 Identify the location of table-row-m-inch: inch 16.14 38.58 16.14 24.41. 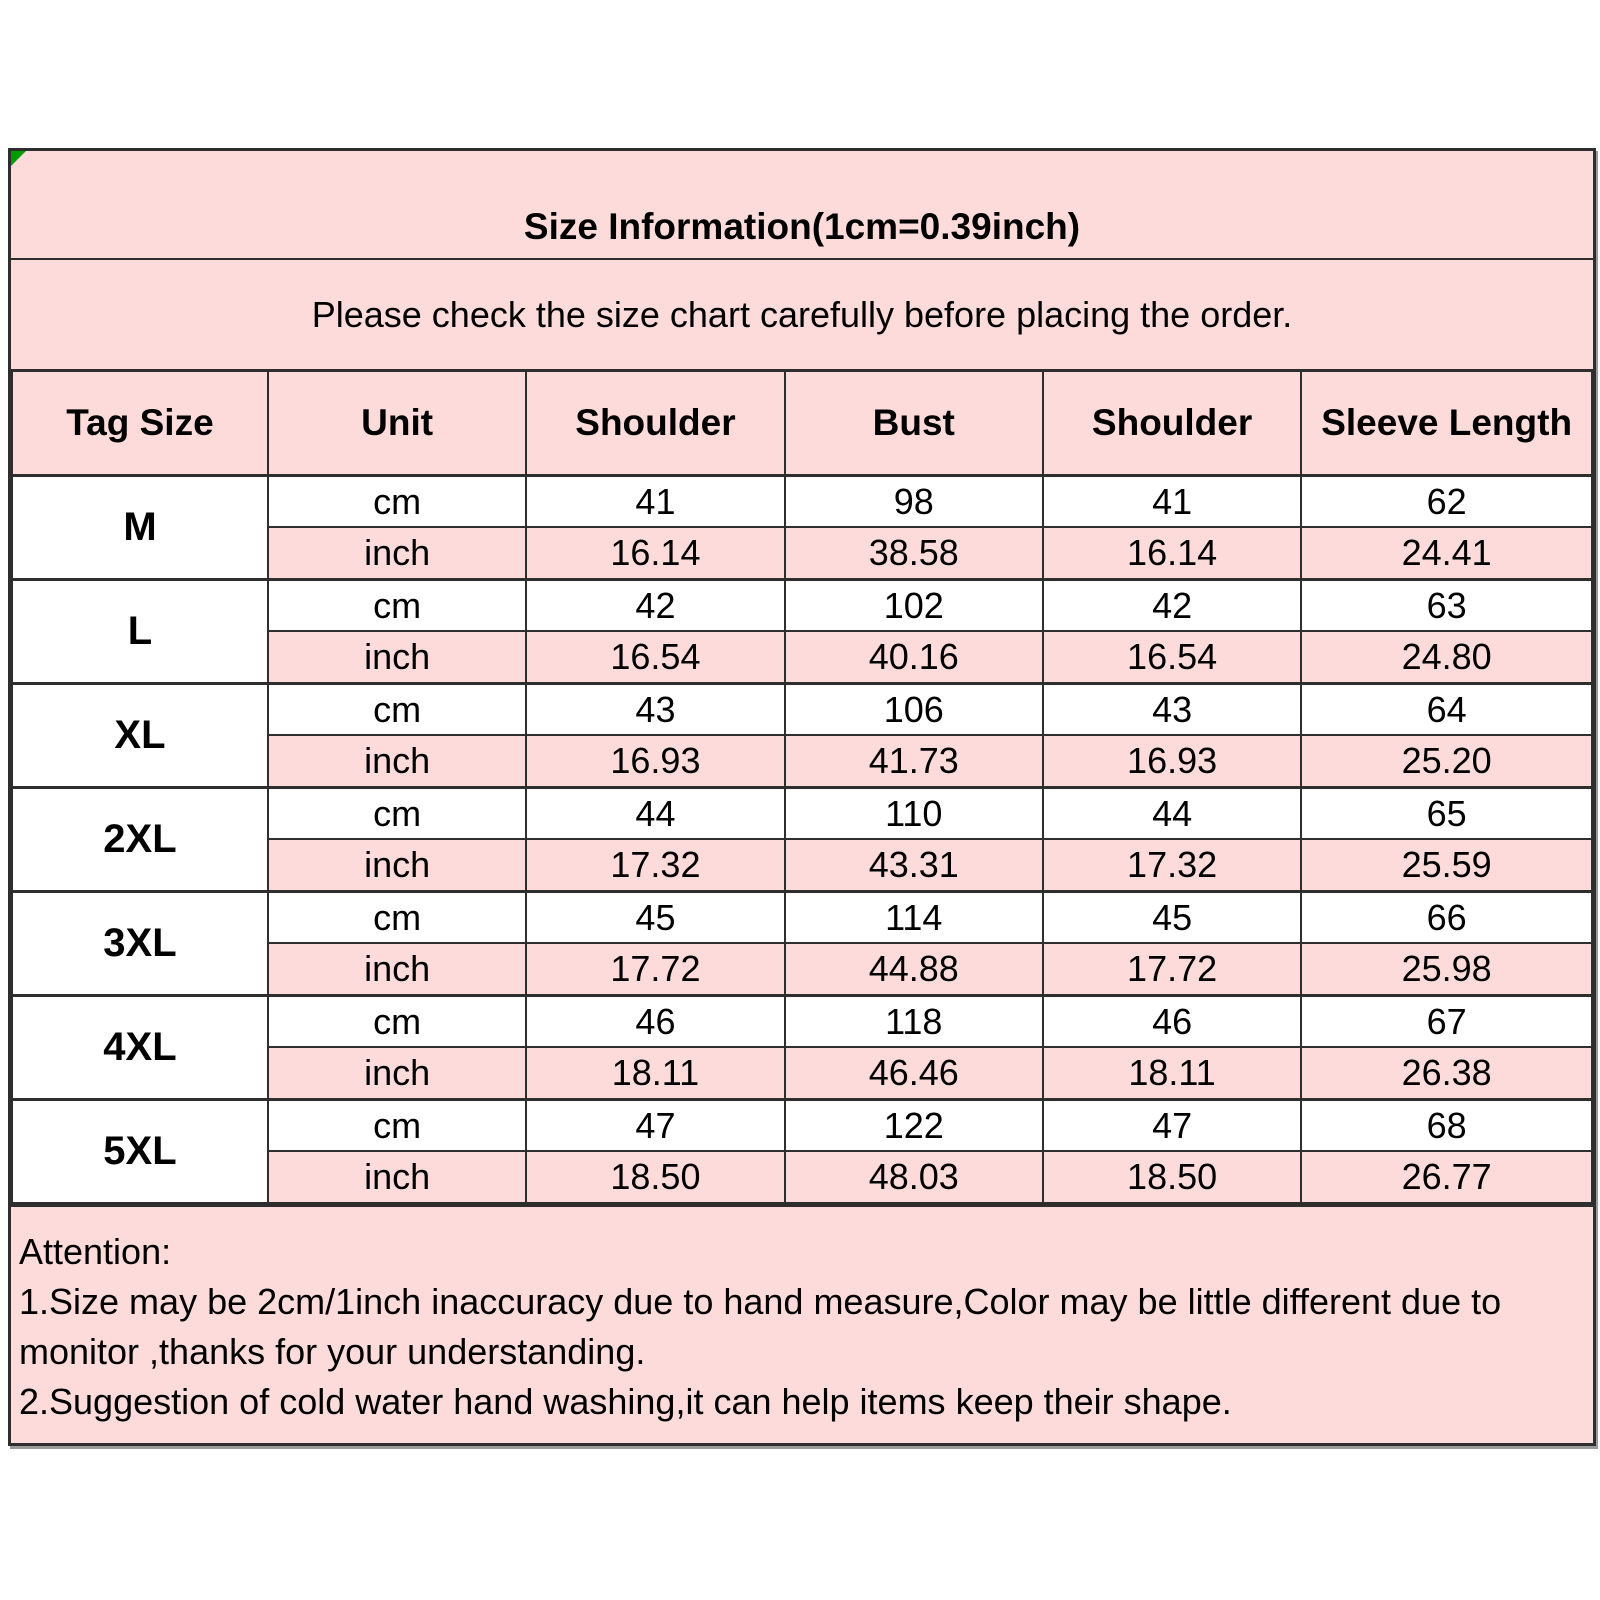
(802, 553).